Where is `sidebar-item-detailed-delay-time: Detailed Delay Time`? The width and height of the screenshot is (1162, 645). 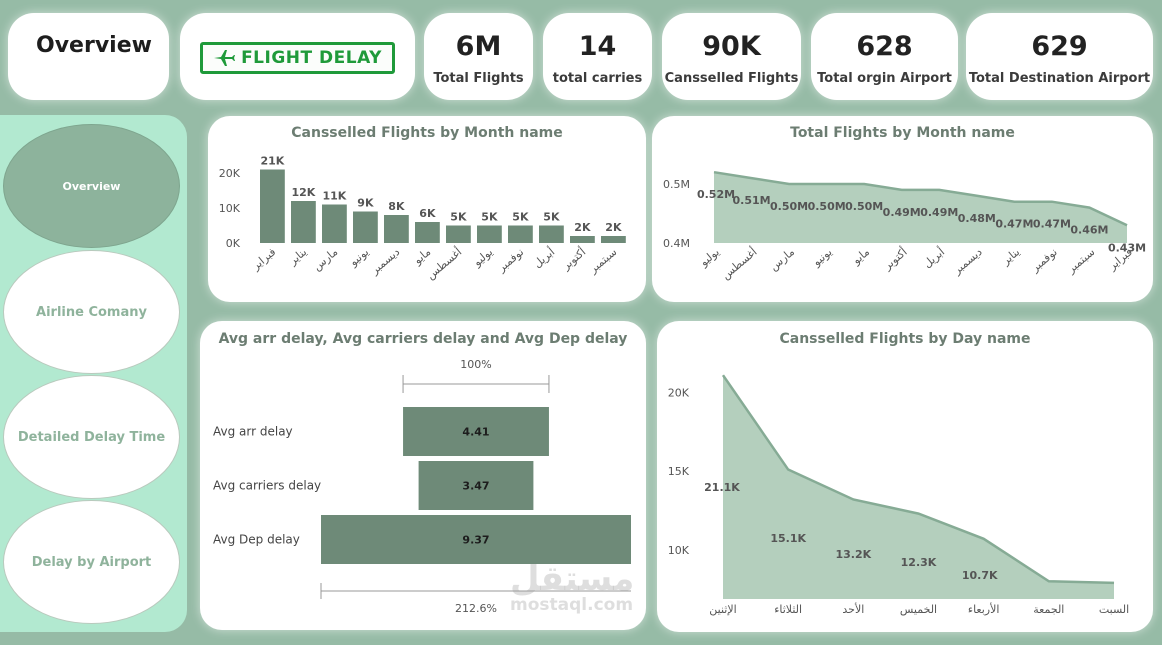 sidebar-item-detailed-delay-time: Detailed Delay Time is located at coordinates (91, 437).